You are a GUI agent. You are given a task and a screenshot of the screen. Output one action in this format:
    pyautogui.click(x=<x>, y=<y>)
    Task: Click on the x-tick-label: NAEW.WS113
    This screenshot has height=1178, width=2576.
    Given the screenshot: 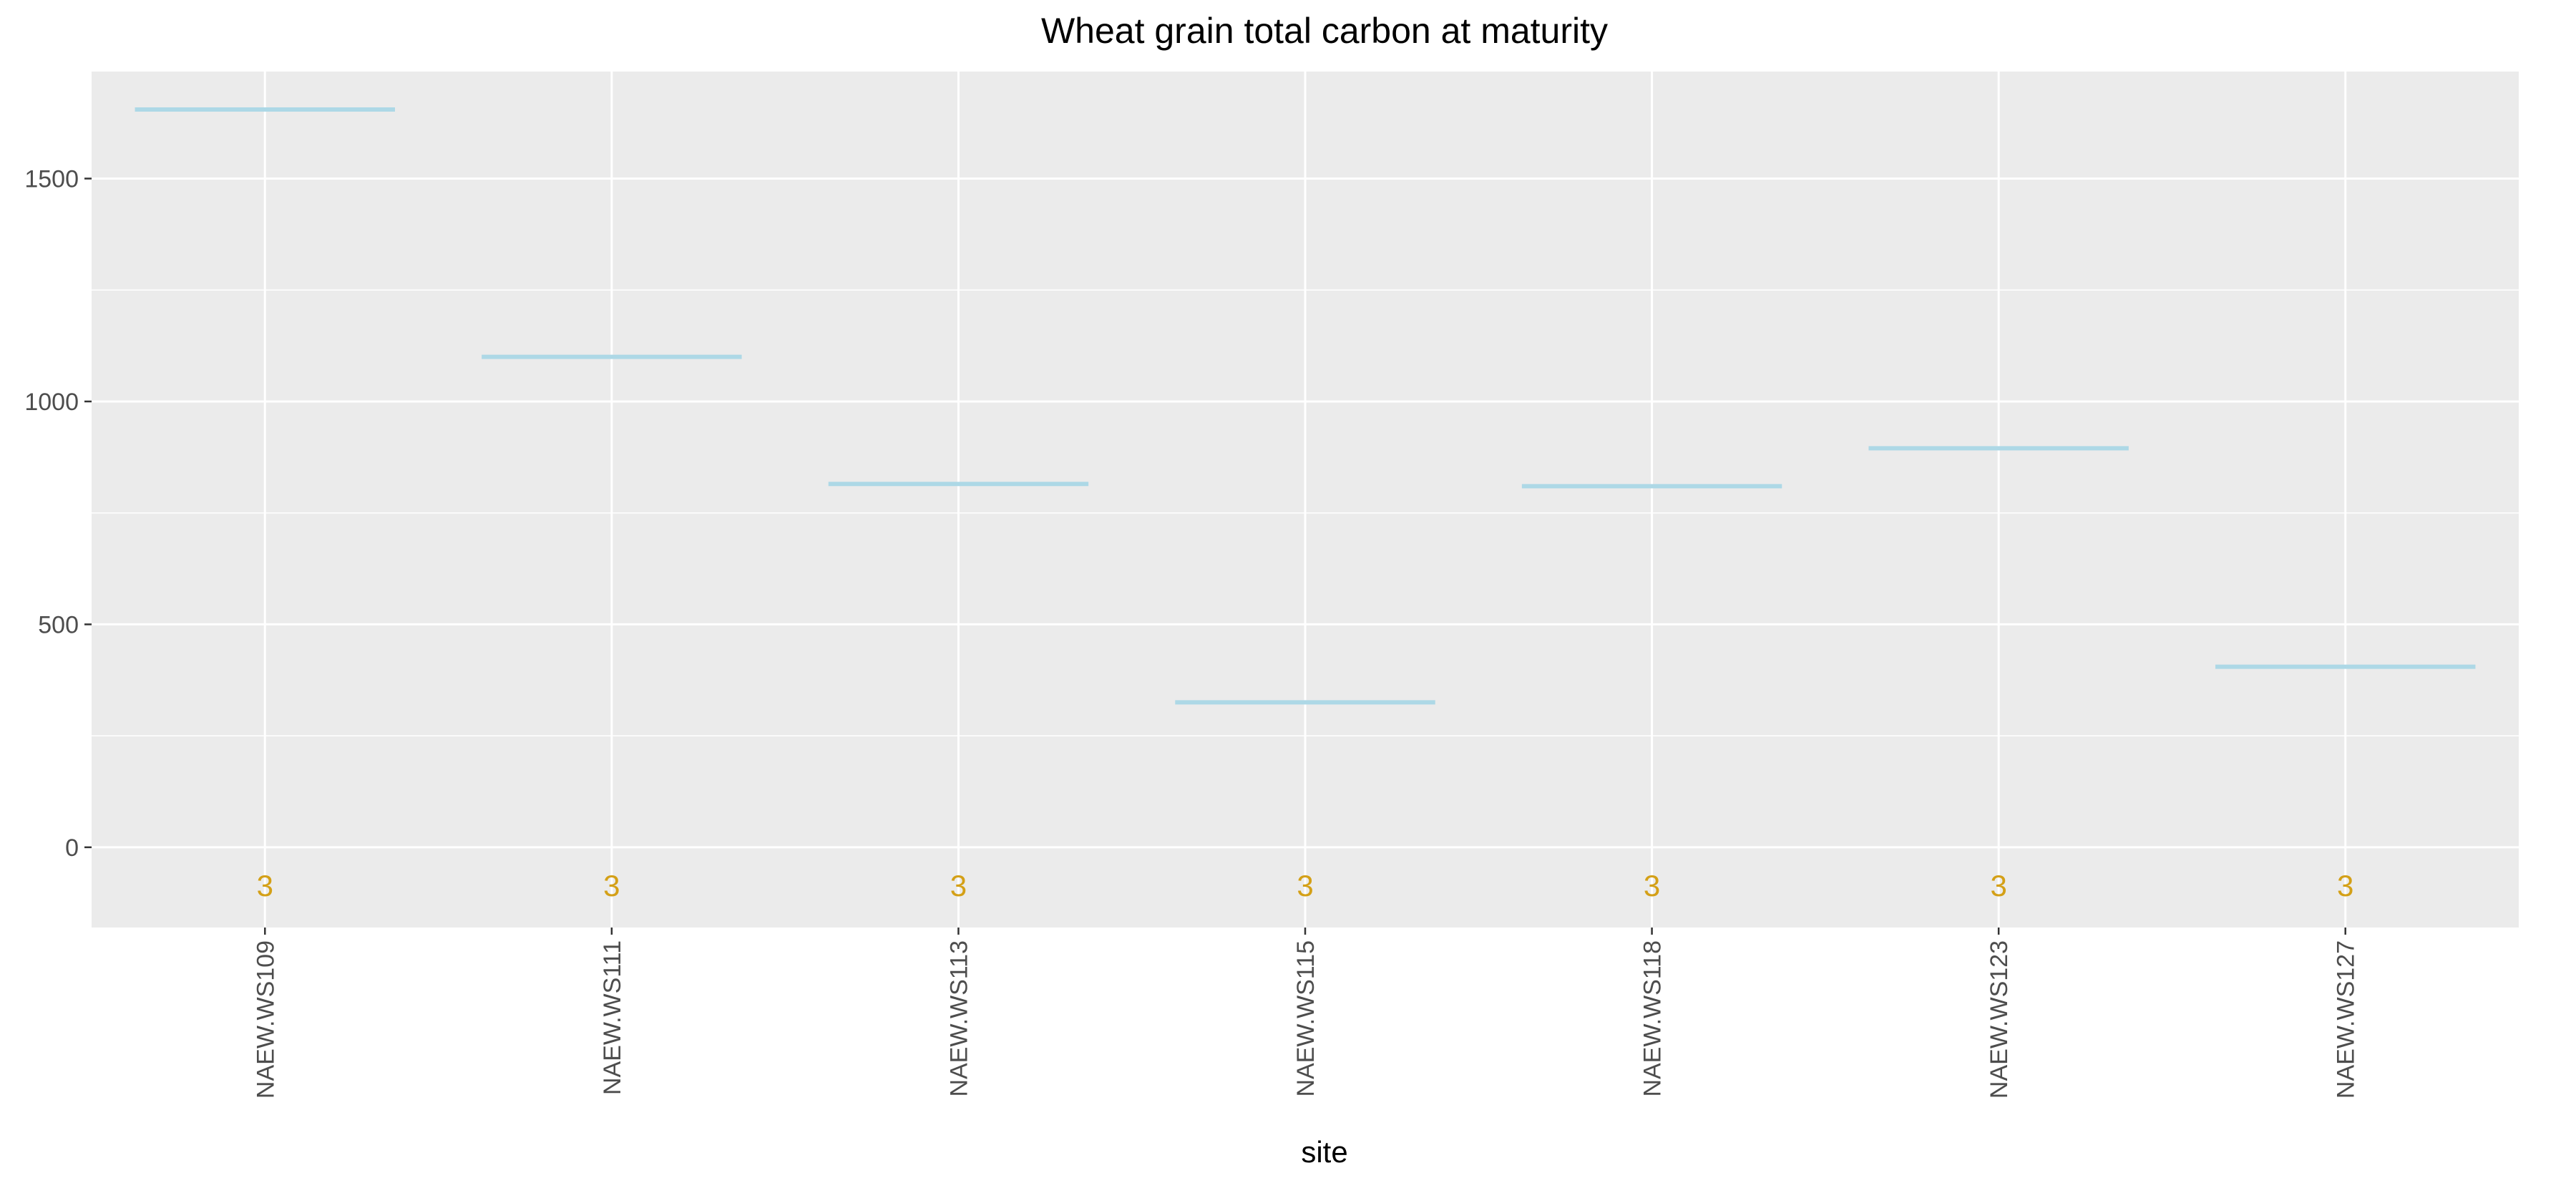 What is the action you would take?
    pyautogui.click(x=958, y=1019)
    